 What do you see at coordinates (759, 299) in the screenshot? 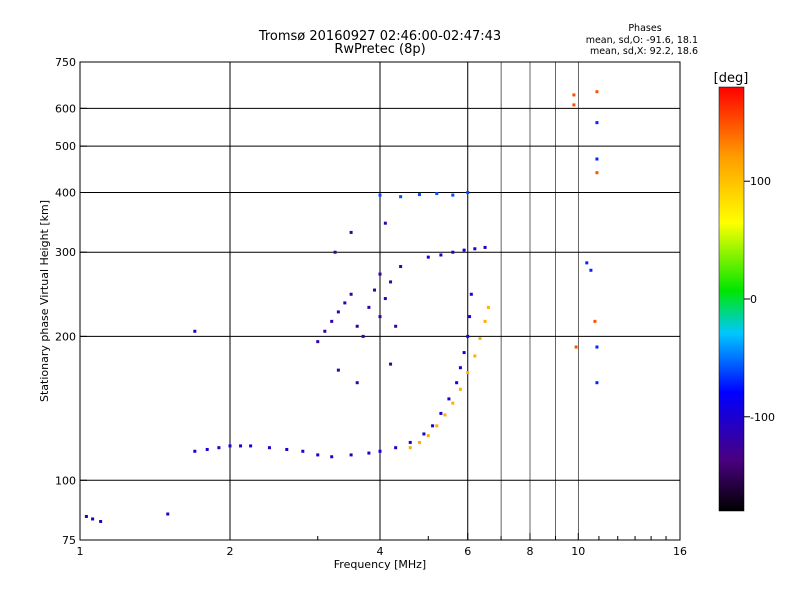
I see `colorbar-ticks: 100 0 -100` at bounding box center [759, 299].